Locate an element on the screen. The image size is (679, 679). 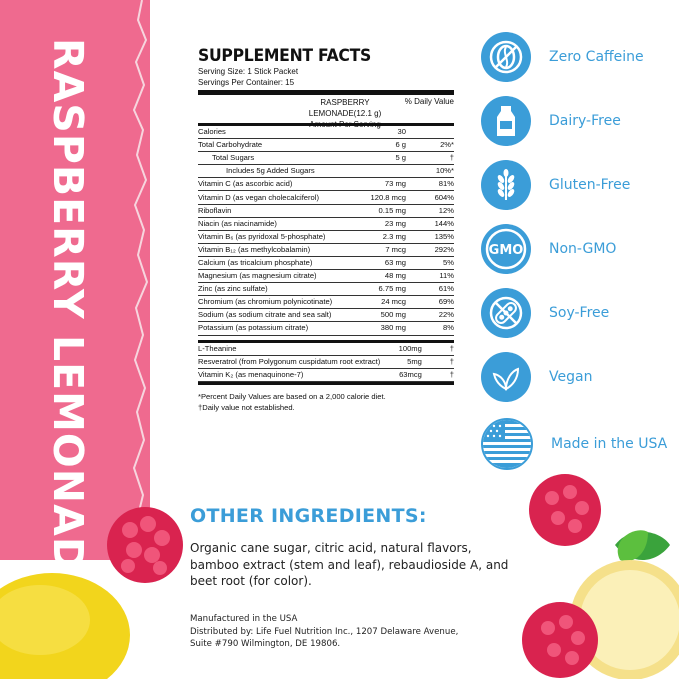
badge-made-in-usa: Made in the USA is located at coordinates (574, 444).